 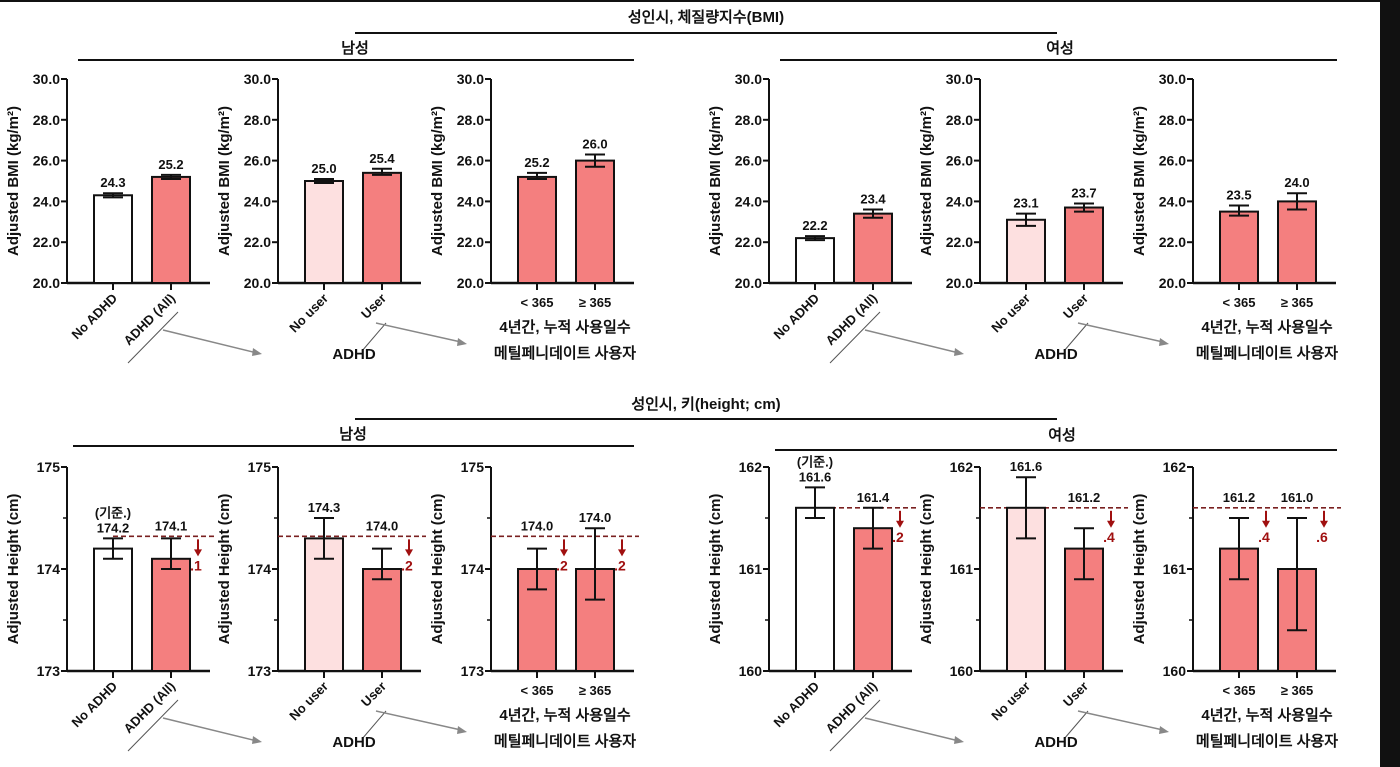 What do you see at coordinates (1296, 182) in the screenshot?
I see `value-label: 24.0` at bounding box center [1296, 182].